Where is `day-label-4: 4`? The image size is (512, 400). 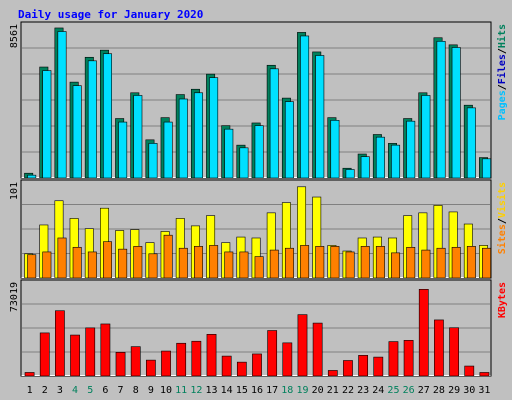
day-label-4: 4 is located at coordinates (75, 390).